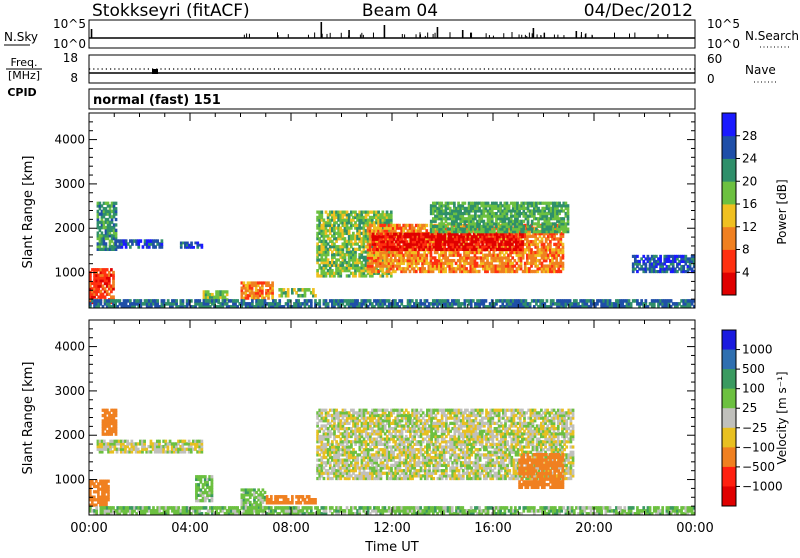  I want to click on noise-spikes, so click(380, 30).